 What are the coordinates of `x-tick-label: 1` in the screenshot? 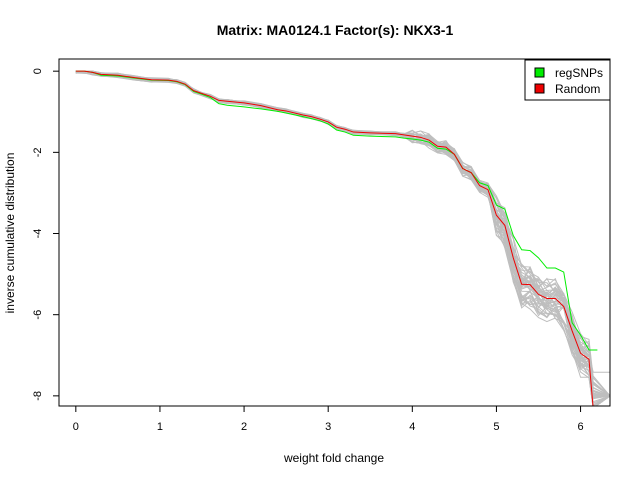 It's located at (160, 427).